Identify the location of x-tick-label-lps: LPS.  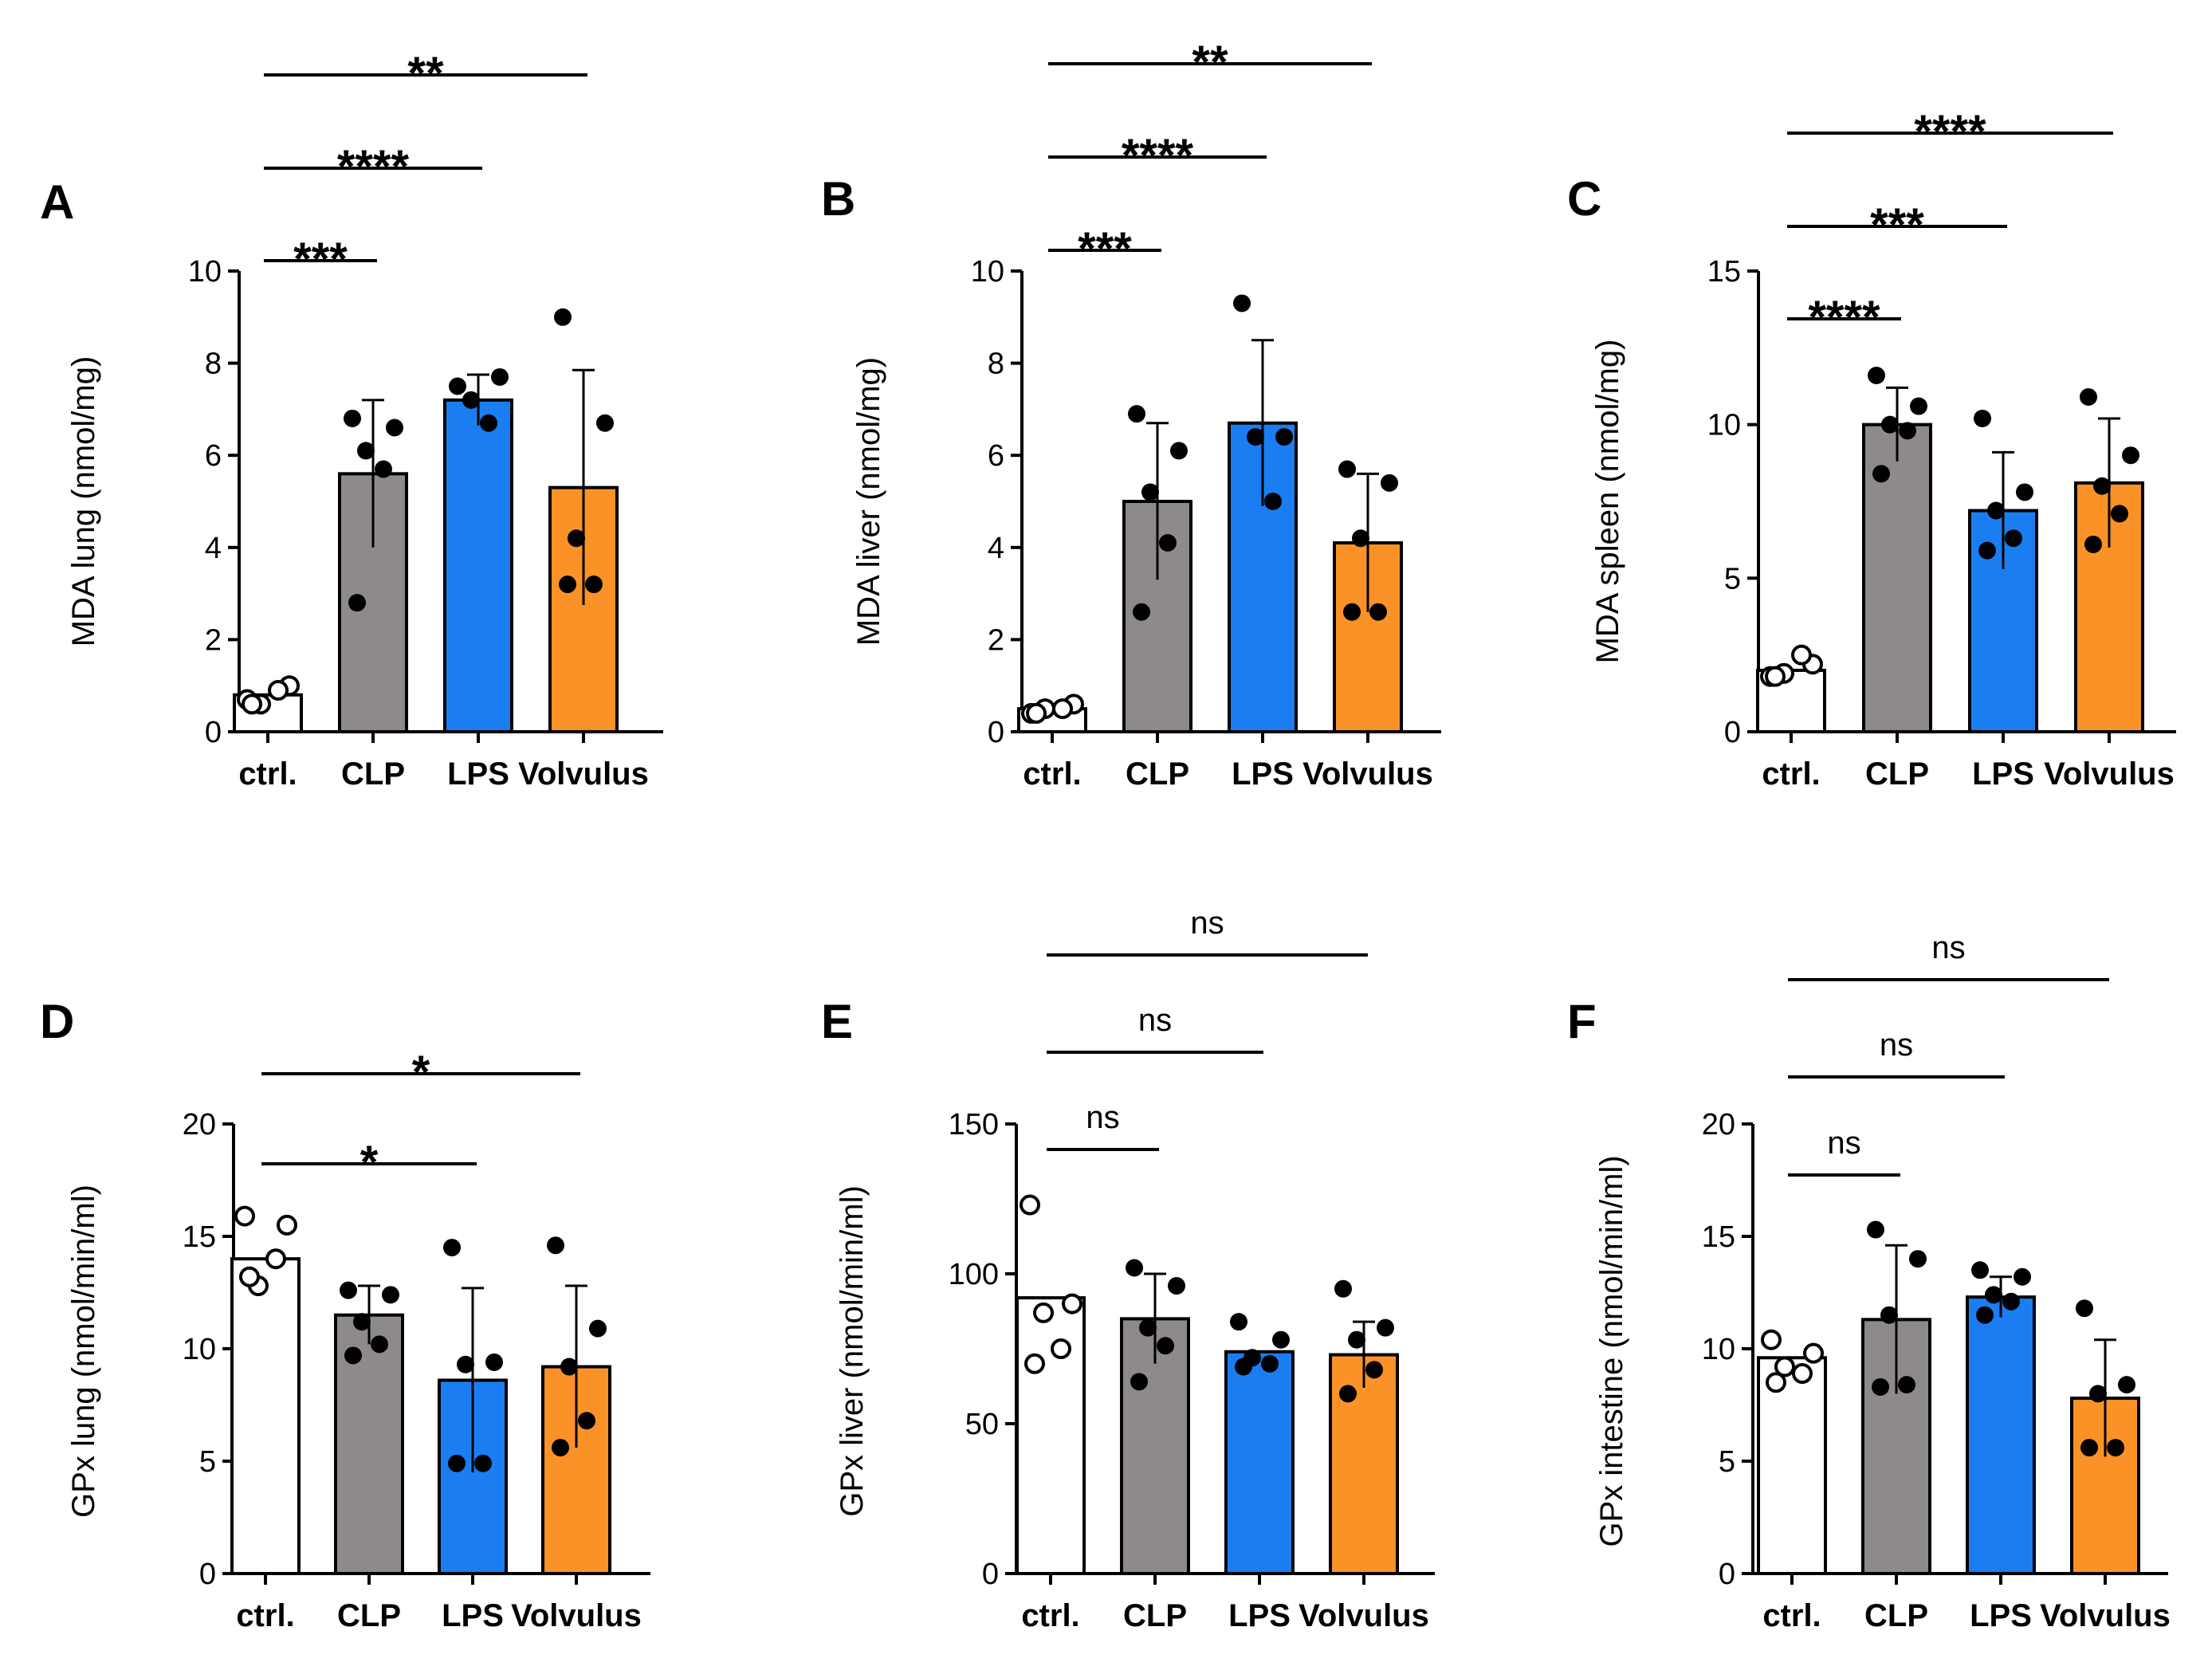
(478, 774).